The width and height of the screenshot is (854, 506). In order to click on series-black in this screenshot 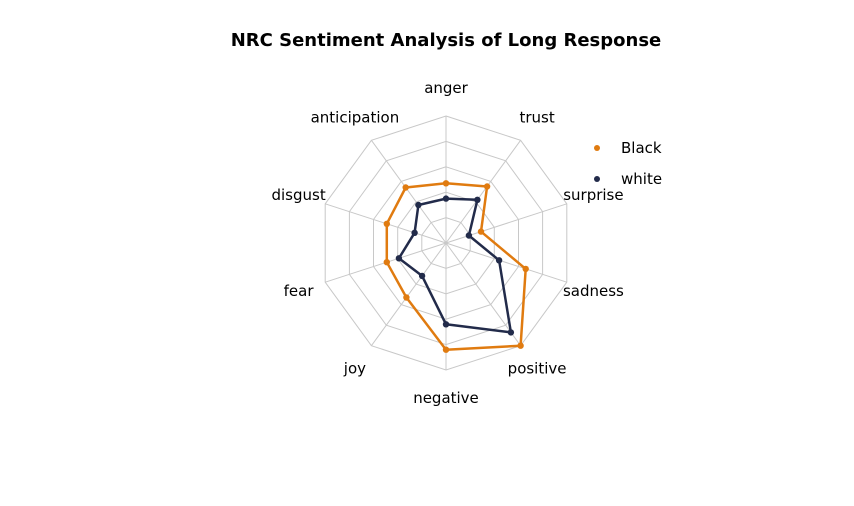, I will do `click(456, 266)`.